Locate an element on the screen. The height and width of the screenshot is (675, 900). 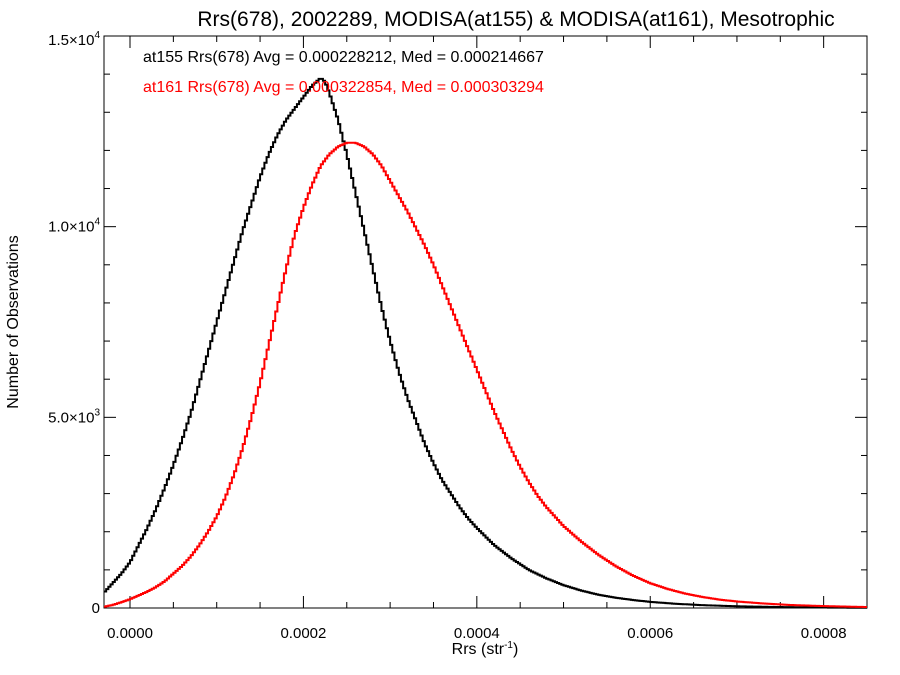
y-tick-label: 1.5×10⁴ is located at coordinates (74, 39).